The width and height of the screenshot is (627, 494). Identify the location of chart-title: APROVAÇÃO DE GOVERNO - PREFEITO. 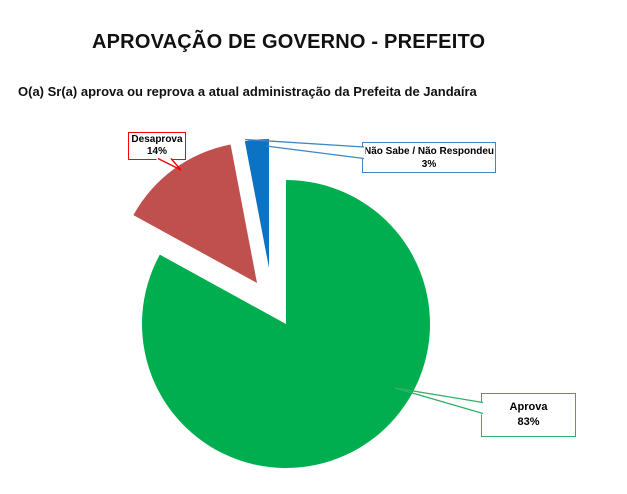
(289, 42).